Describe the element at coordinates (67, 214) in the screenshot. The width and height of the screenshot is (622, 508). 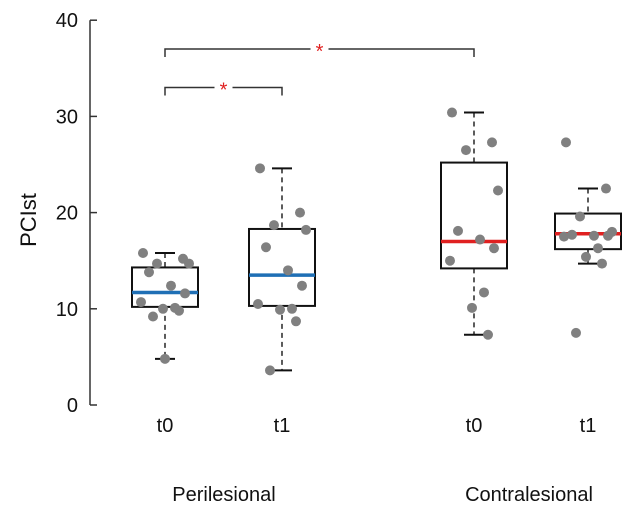
I see `y-tick-label: 20` at that location.